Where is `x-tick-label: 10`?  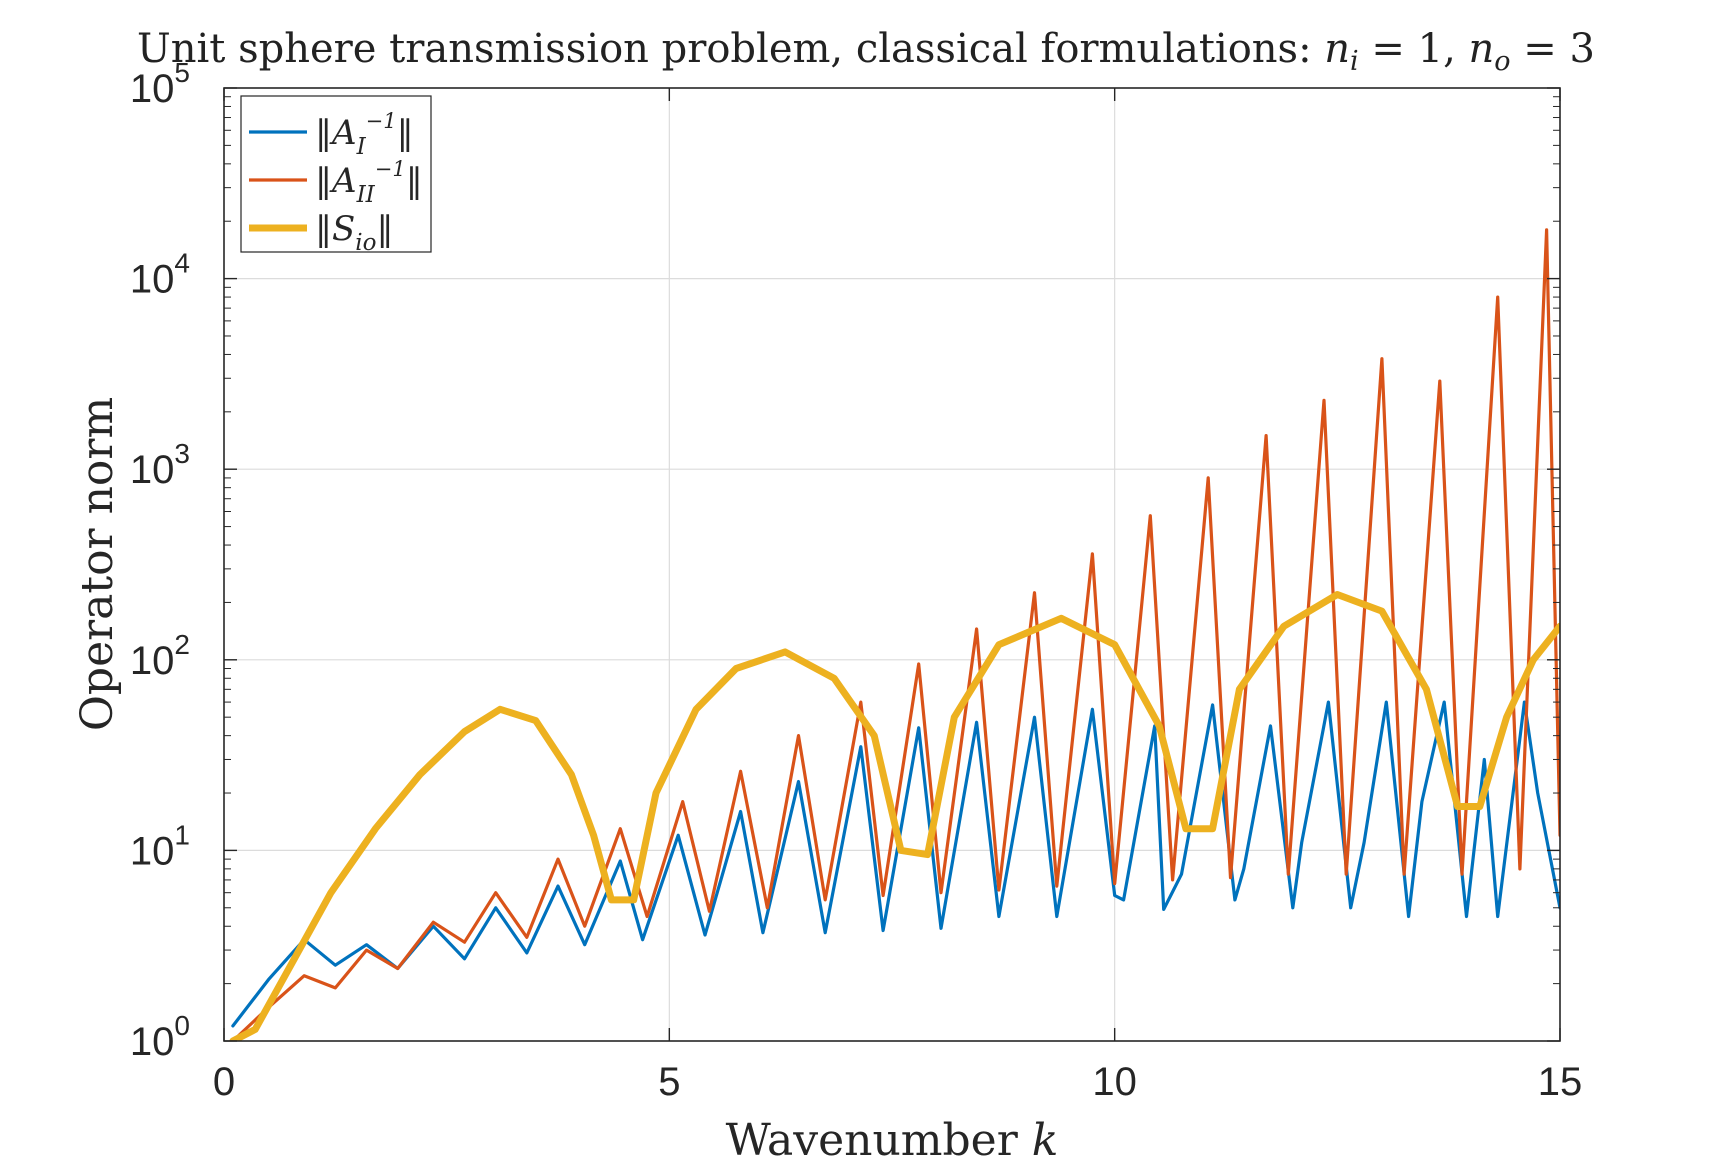
x-tick-label: 10 is located at coordinates (1114, 1082).